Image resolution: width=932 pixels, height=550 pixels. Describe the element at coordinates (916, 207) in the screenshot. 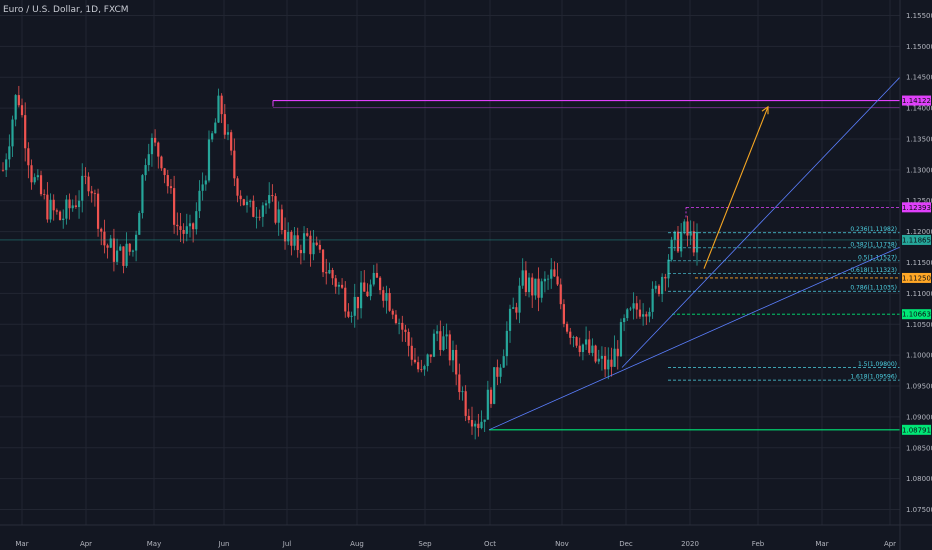

I see `price-tag: 1.12393` at that location.